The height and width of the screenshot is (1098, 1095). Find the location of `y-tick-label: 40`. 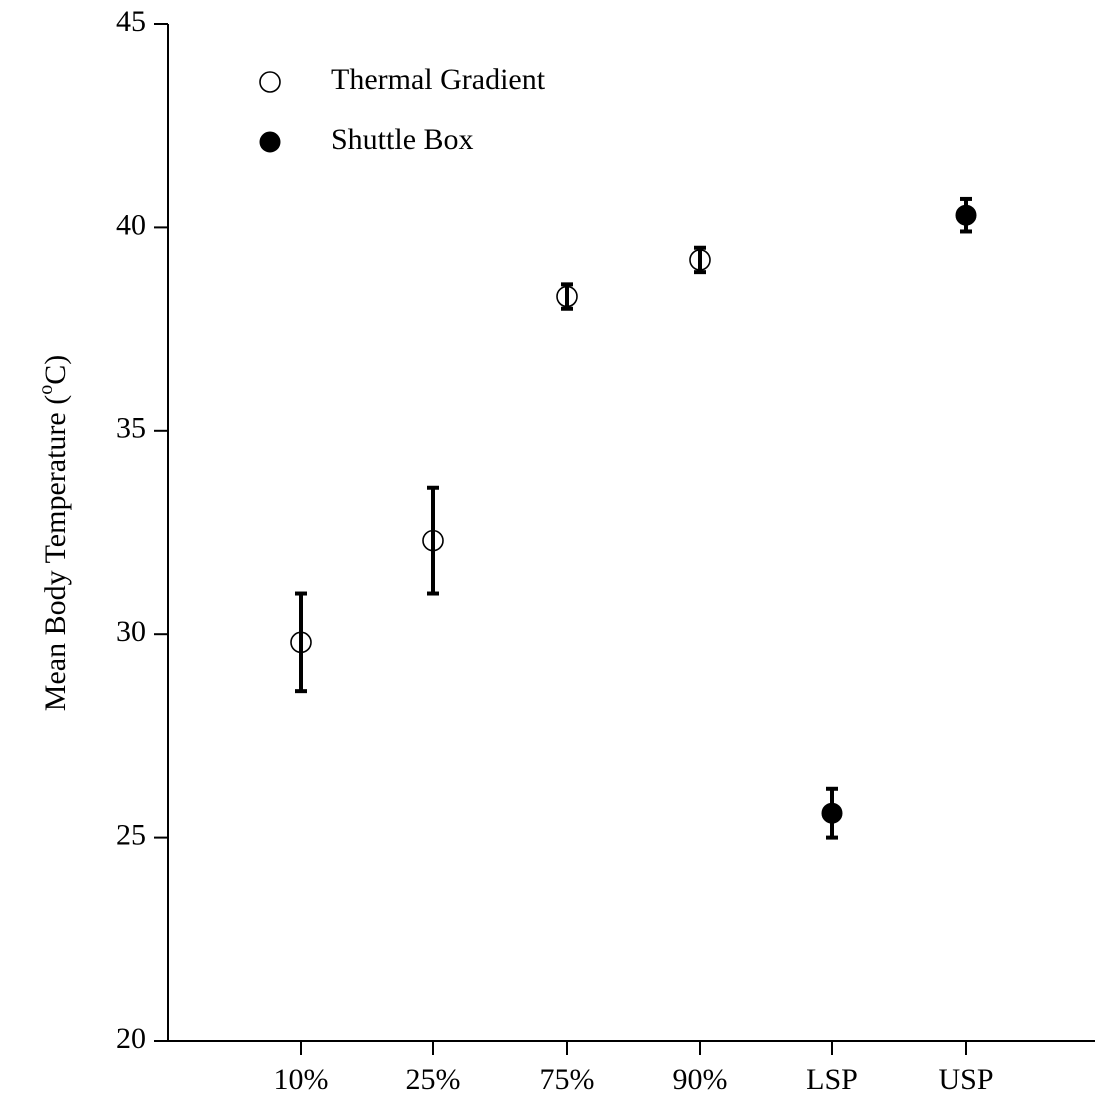

y-tick-label: 40 is located at coordinates (131, 224).